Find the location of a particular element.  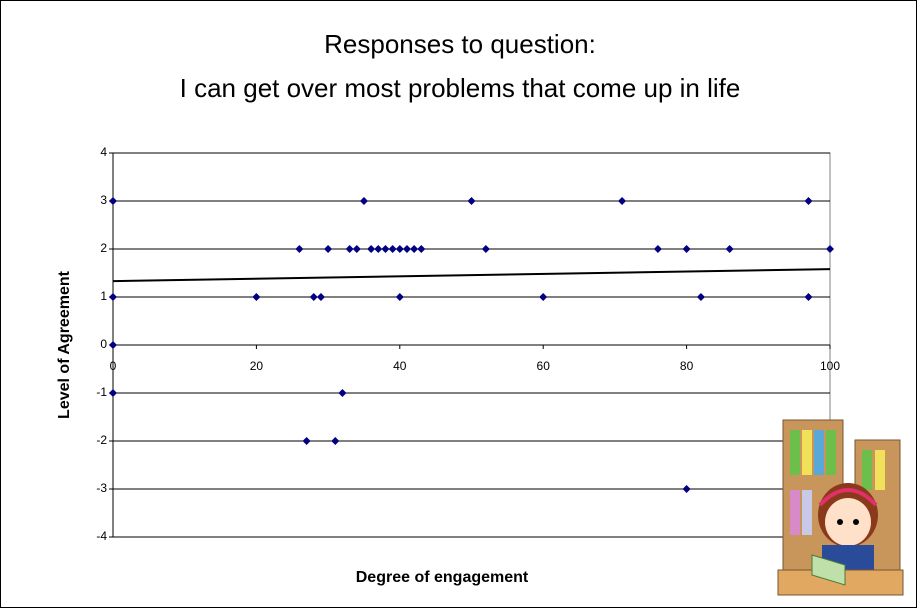

y-tick-label: -2 is located at coordinates (101, 440).